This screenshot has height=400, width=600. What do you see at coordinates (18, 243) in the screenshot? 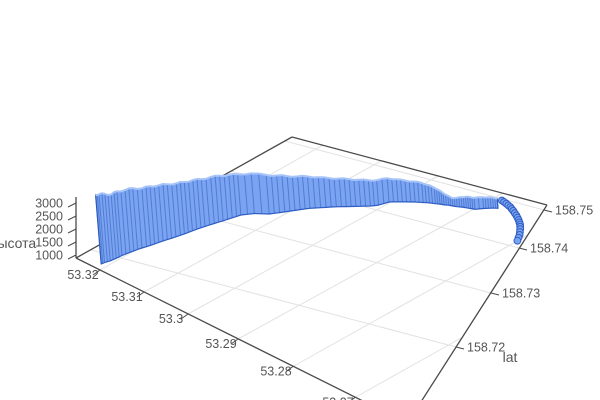
I see `z-axis-title: высота` at bounding box center [18, 243].